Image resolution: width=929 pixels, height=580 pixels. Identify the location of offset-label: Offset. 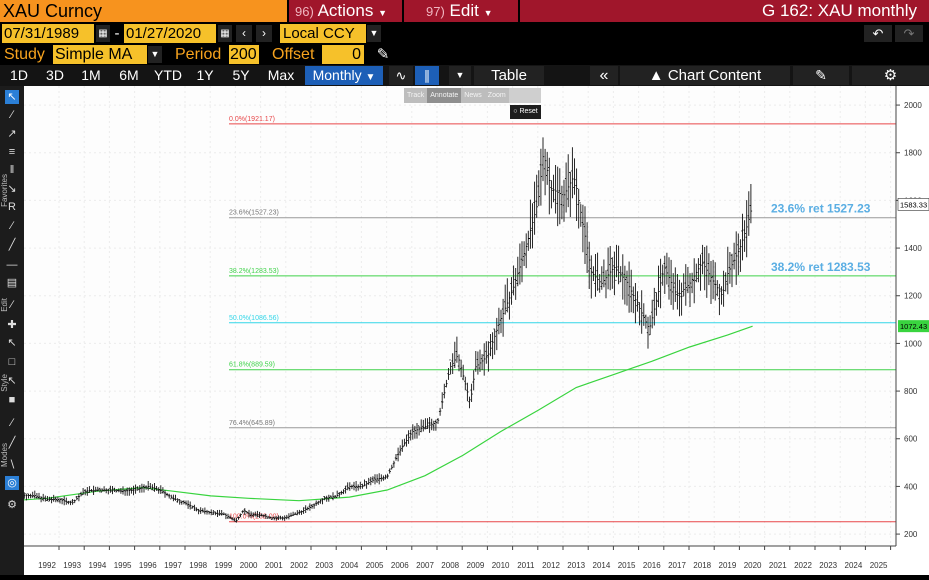
(293, 54).